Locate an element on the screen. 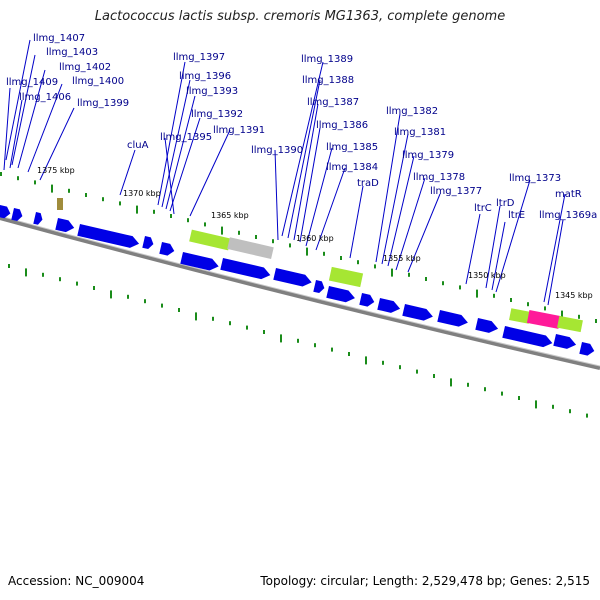 This screenshot has height=600, width=600. gene-label: llmg_1390 is located at coordinates (277, 150).